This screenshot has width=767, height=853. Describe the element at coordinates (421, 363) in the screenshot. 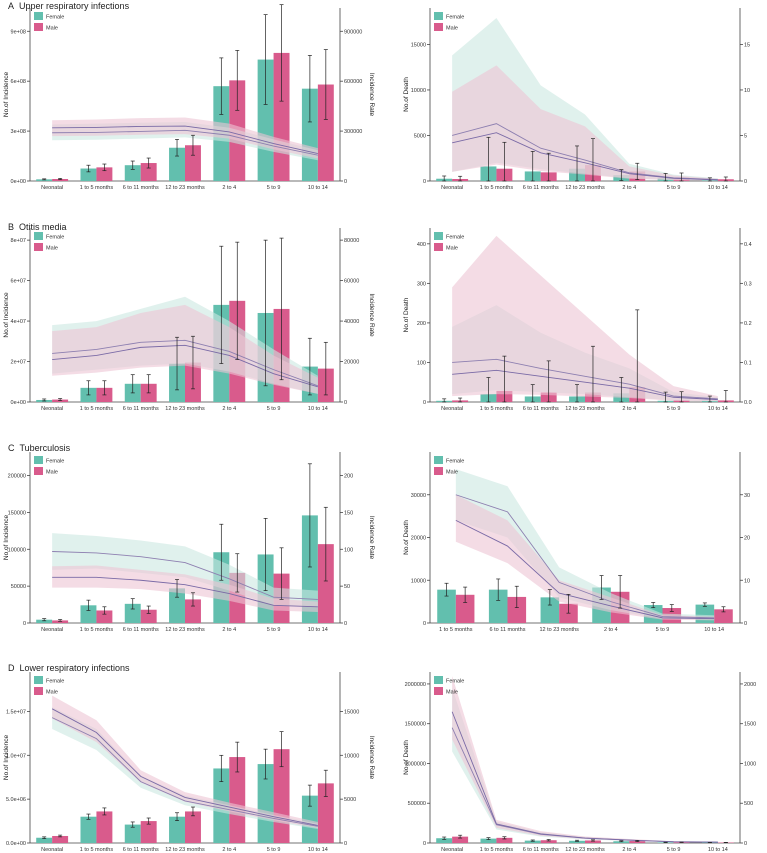

I see `y-tick-label: 100` at that location.